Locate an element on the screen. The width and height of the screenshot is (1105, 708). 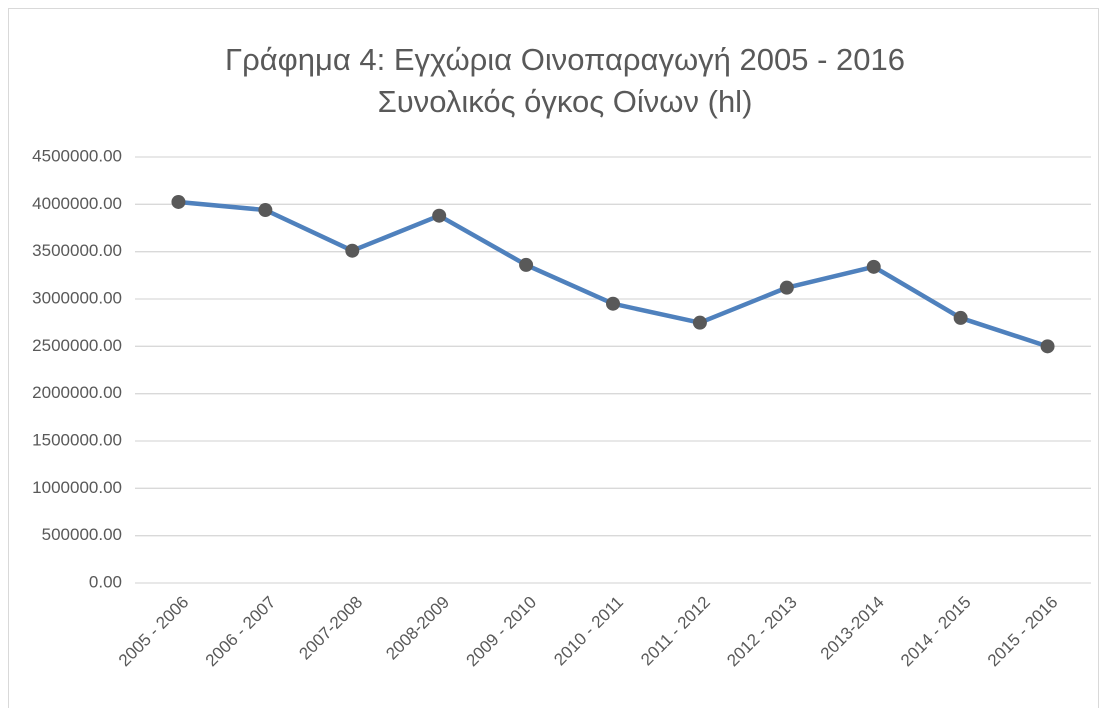
x-tick-label: 2014 - 2015 is located at coordinates (936, 632).